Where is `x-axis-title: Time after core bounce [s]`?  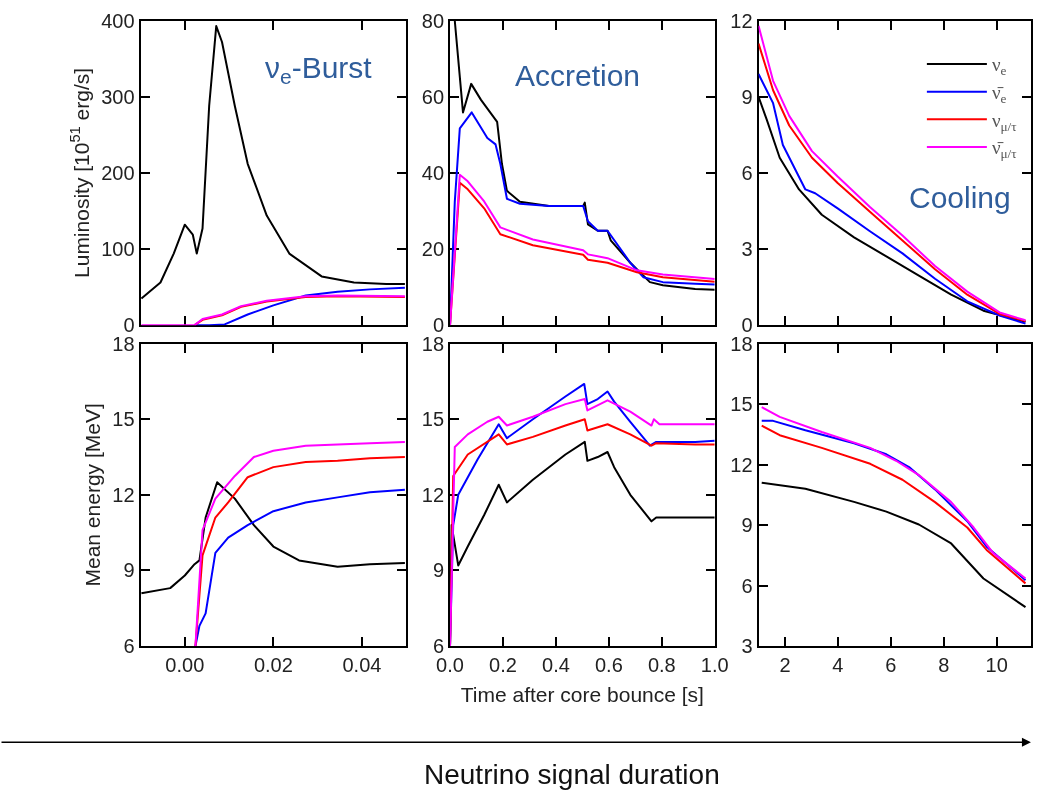 x-axis-title: Time after core bounce [s] is located at coordinates (582, 694).